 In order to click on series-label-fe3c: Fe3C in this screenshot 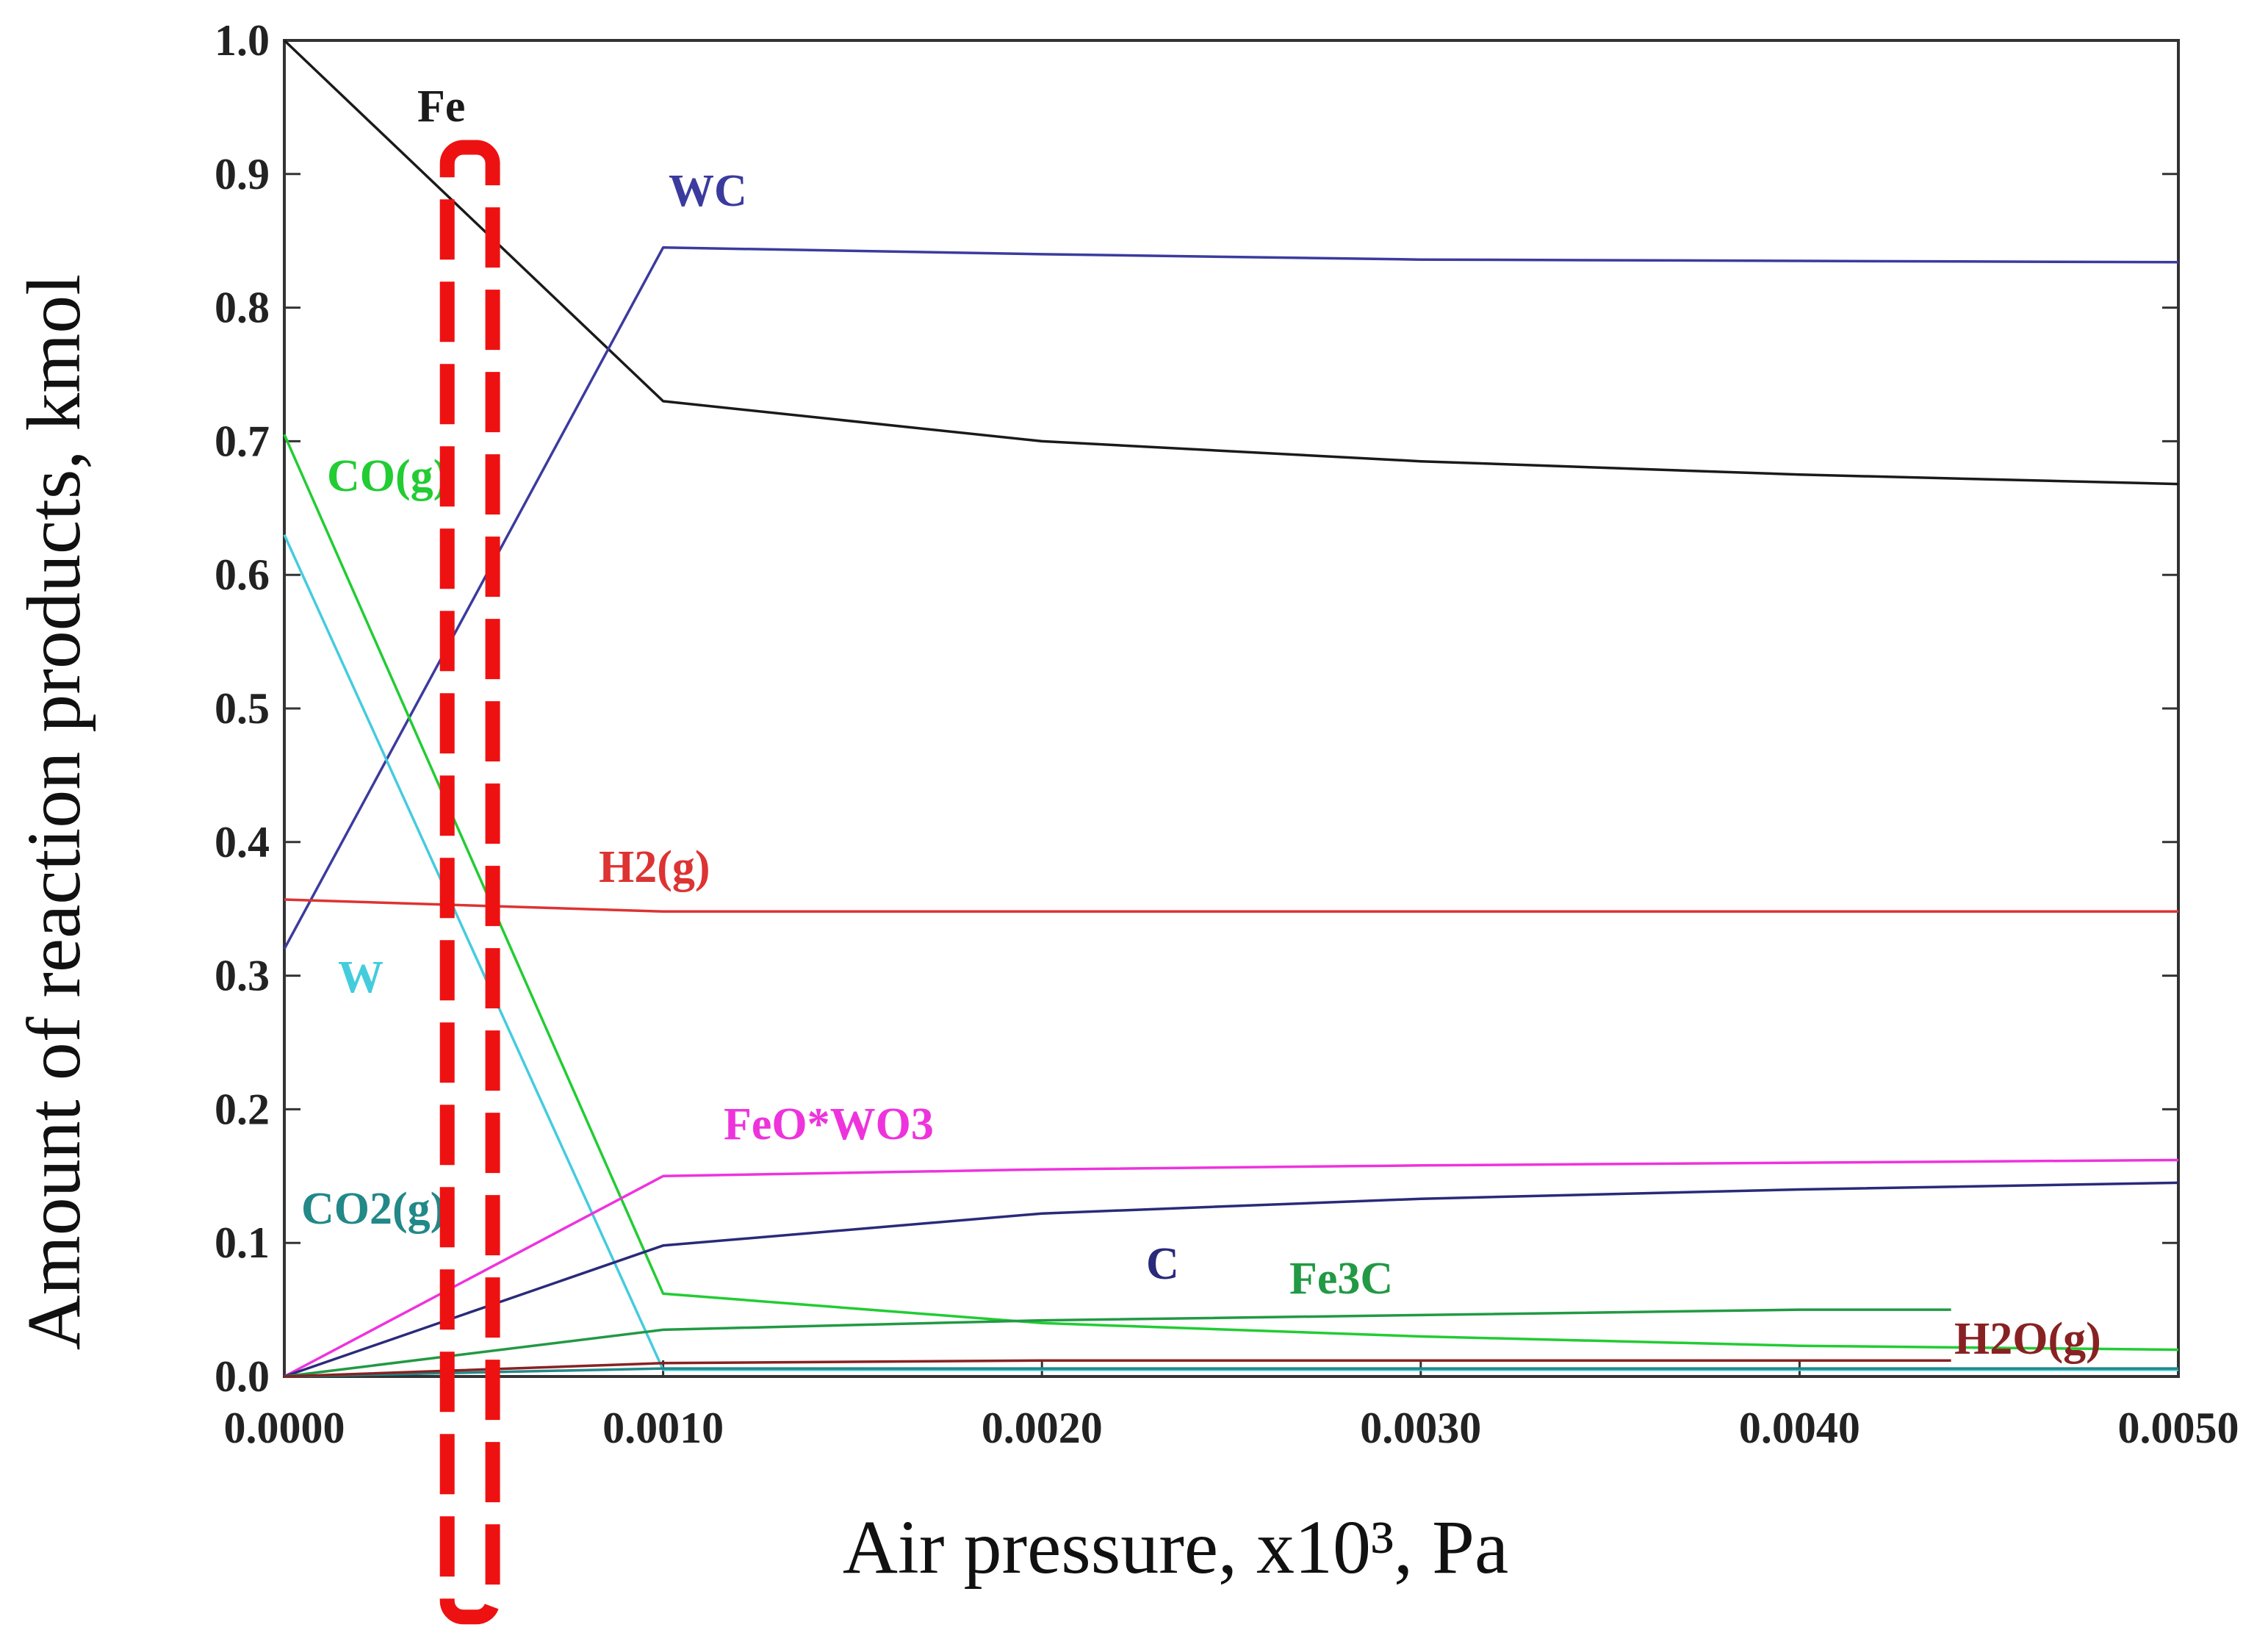, I will do `click(1341, 1279)`.